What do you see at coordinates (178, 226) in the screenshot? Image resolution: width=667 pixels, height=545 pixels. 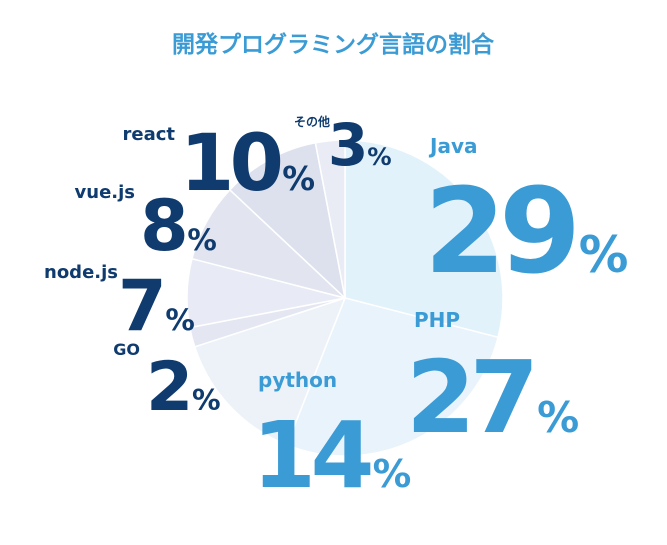 I see `slice-value-label: 8%` at bounding box center [178, 226].